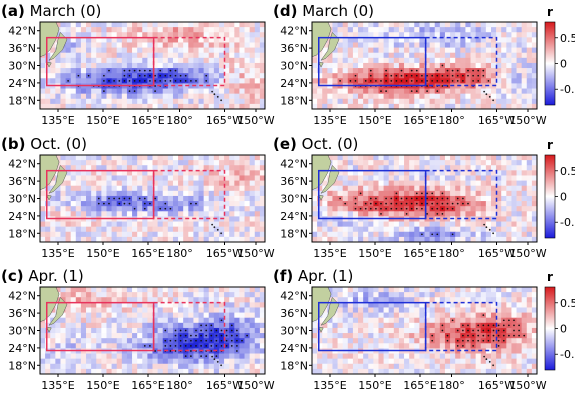  What do you see at coordinates (374, 120) in the screenshot?
I see `lon-tick-label: 150°E` at bounding box center [374, 120].